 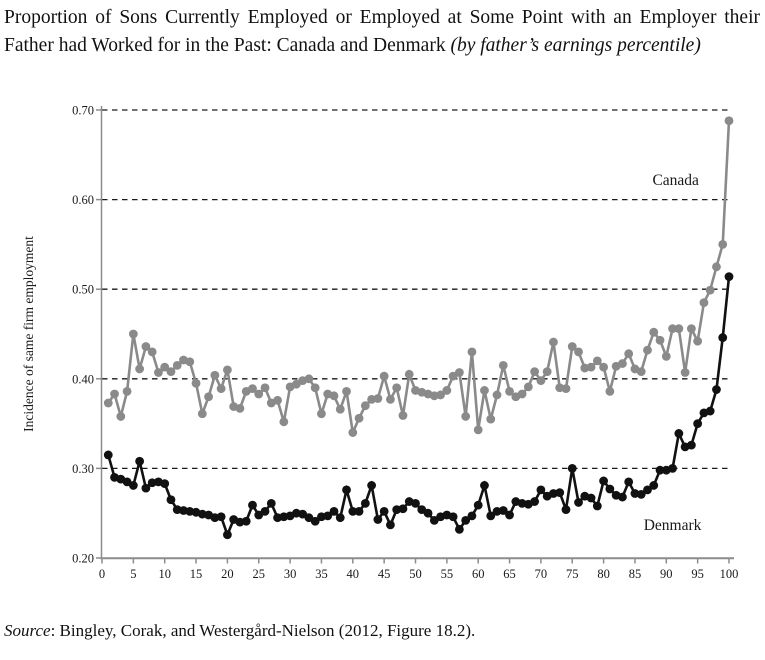 I want to click on x-tick-label: 60, so click(x=478, y=574).